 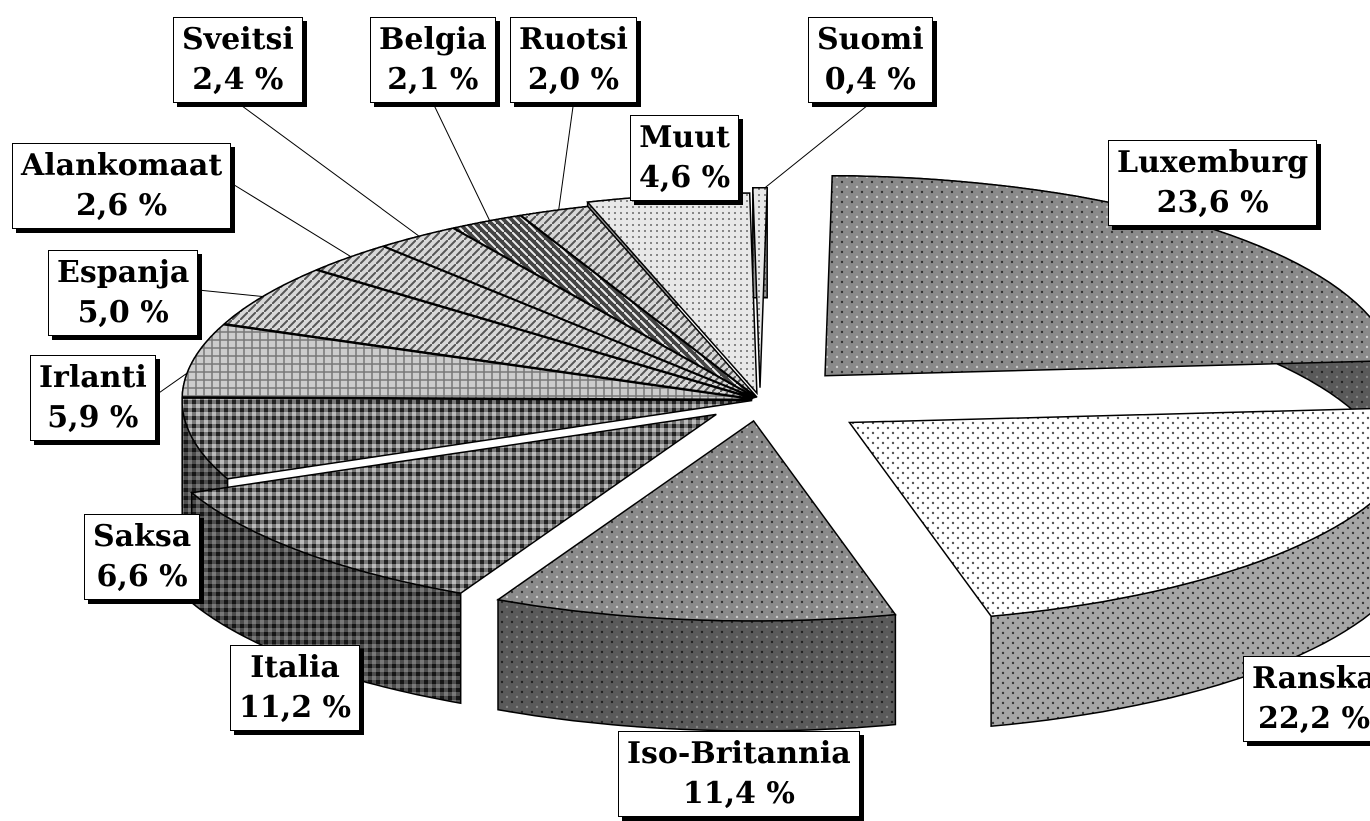 I want to click on slice-label-value: 0,4 %, so click(x=870, y=79).